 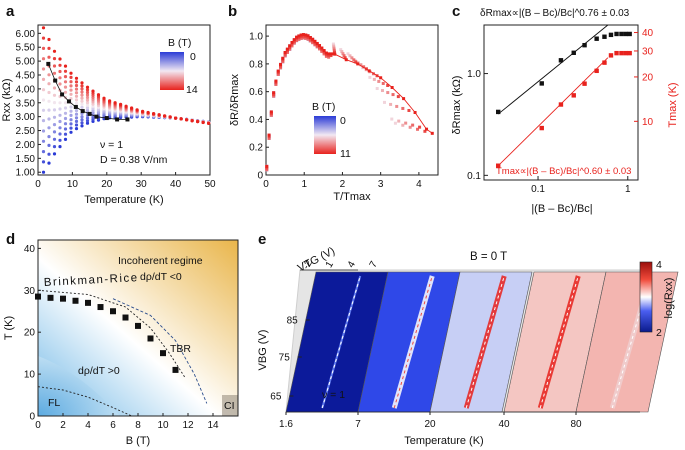 What do you see at coordinates (26, 89) in the screenshot?
I see `y-tick-label: 4.00` at bounding box center [26, 89].